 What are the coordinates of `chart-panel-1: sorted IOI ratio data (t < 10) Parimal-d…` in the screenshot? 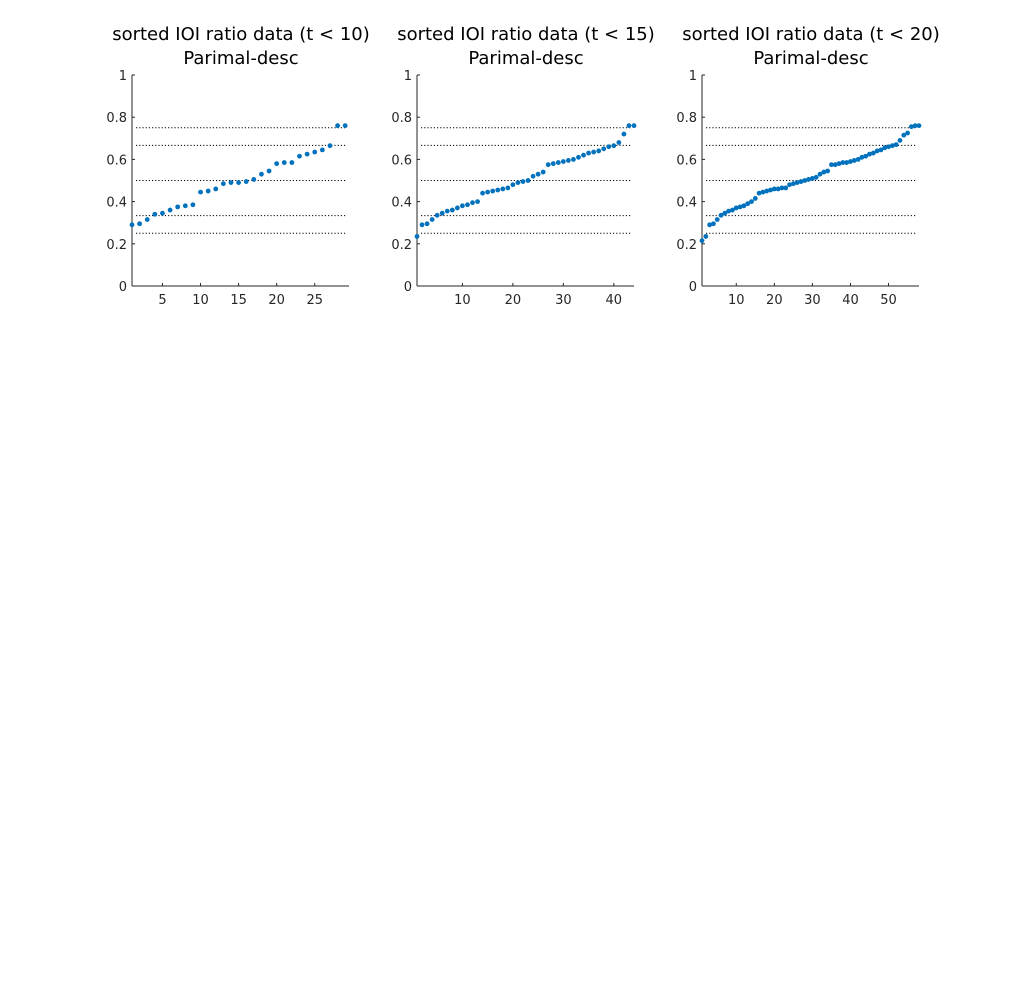 It's located at (241, 160).